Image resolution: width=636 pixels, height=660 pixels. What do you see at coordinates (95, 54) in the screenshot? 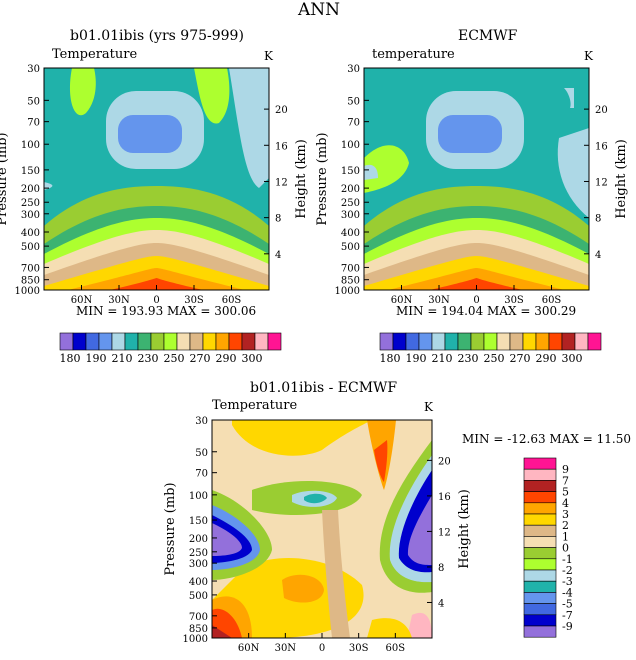
I see `panel1-variable: Temperature` at bounding box center [95, 54].